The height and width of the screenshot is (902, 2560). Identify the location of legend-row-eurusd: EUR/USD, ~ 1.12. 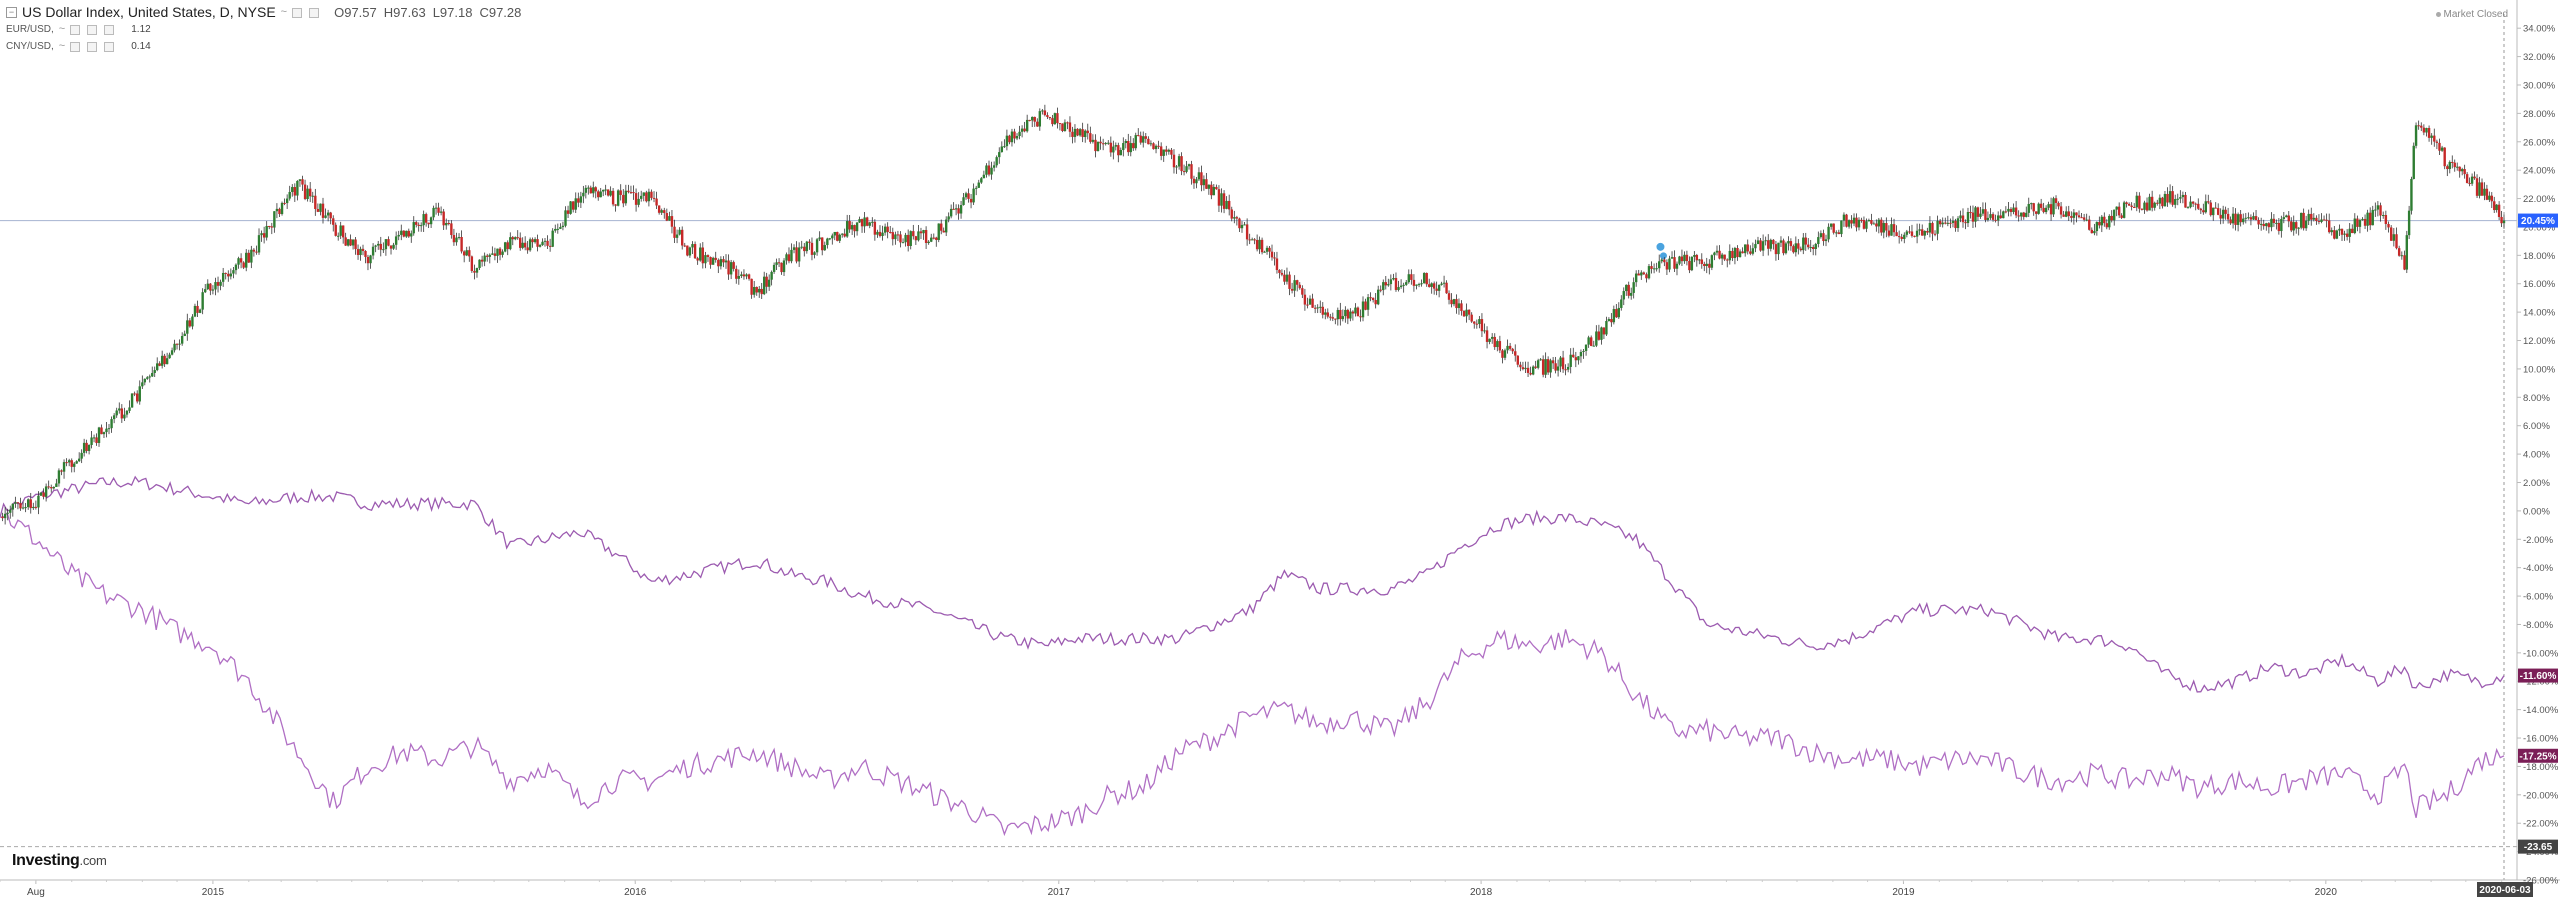
(267, 29).